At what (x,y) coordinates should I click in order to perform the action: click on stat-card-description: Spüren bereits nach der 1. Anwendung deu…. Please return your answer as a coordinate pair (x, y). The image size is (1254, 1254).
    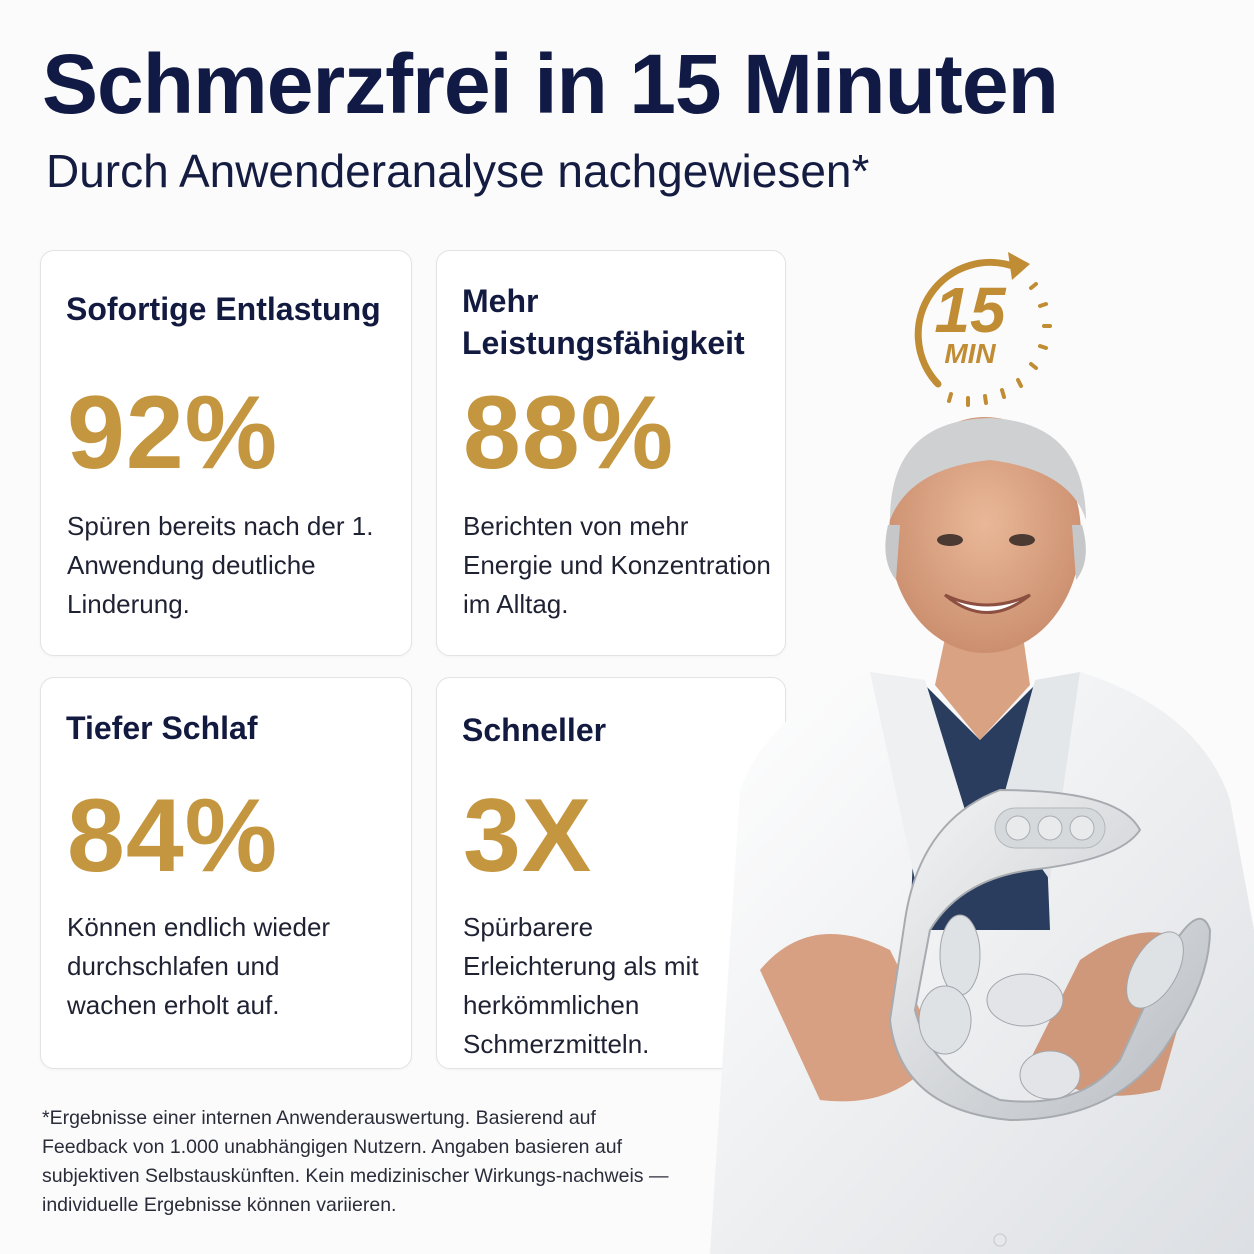
    Looking at the image, I should click on (220, 565).